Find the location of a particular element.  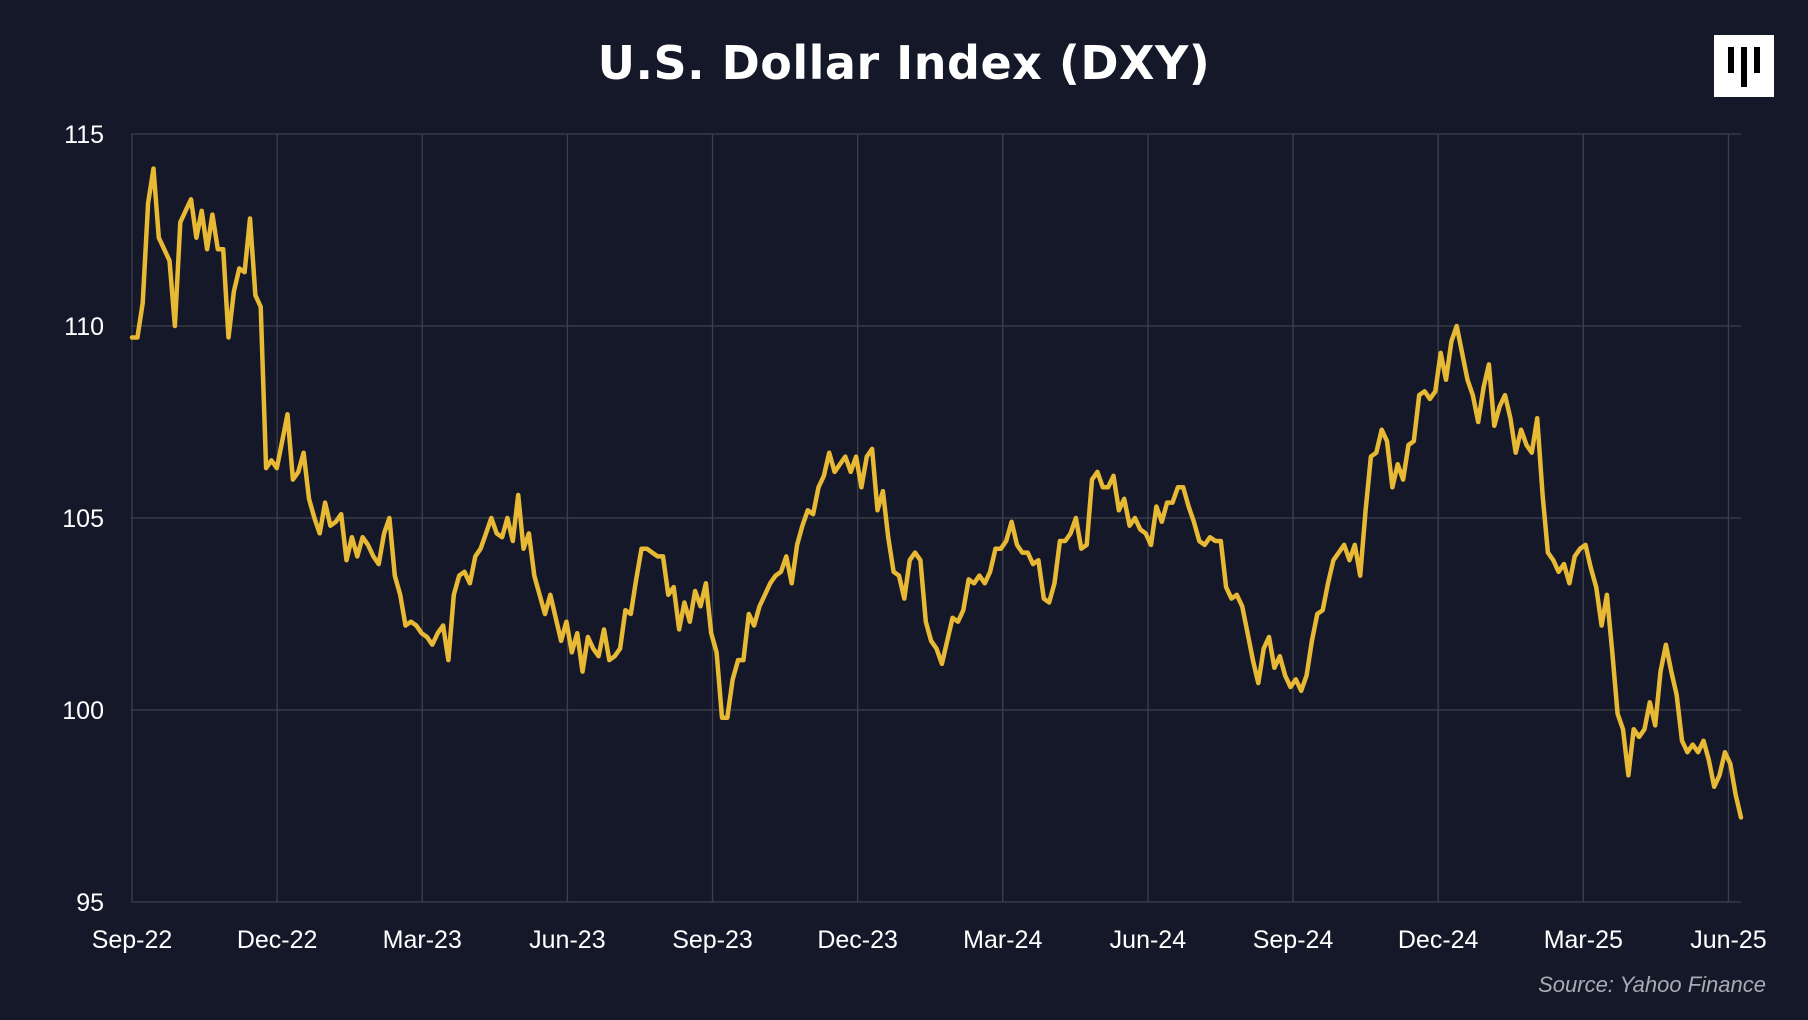

x-tick-label: Mar-23 is located at coordinates (422, 940).